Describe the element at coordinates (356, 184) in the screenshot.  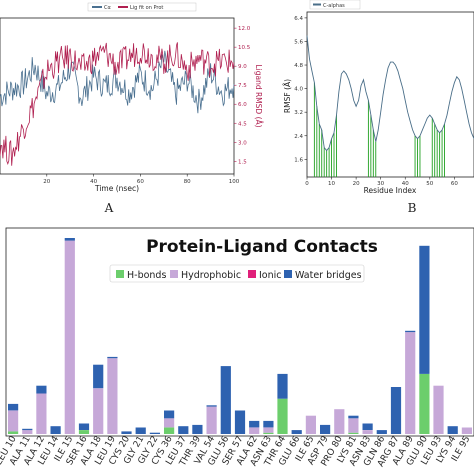
I see `x-tick-label: 20` at that location.